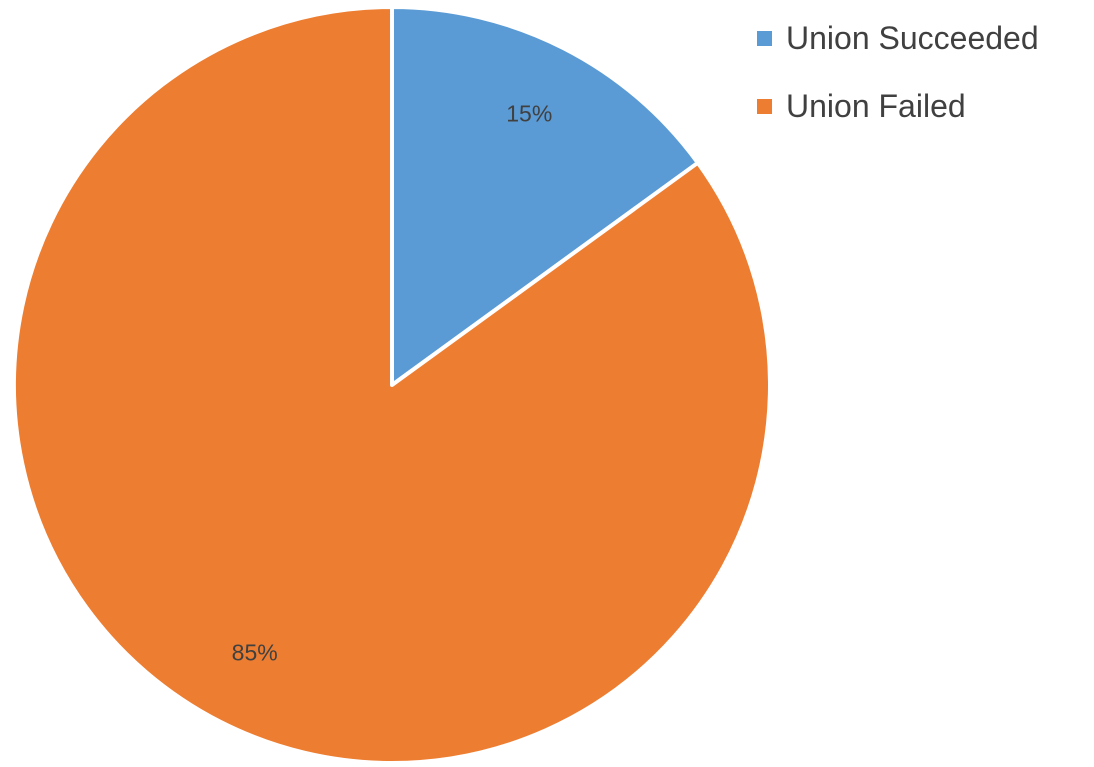  Describe the element at coordinates (545, 196) in the screenshot. I see `pie-slice-union-succeeded` at that location.